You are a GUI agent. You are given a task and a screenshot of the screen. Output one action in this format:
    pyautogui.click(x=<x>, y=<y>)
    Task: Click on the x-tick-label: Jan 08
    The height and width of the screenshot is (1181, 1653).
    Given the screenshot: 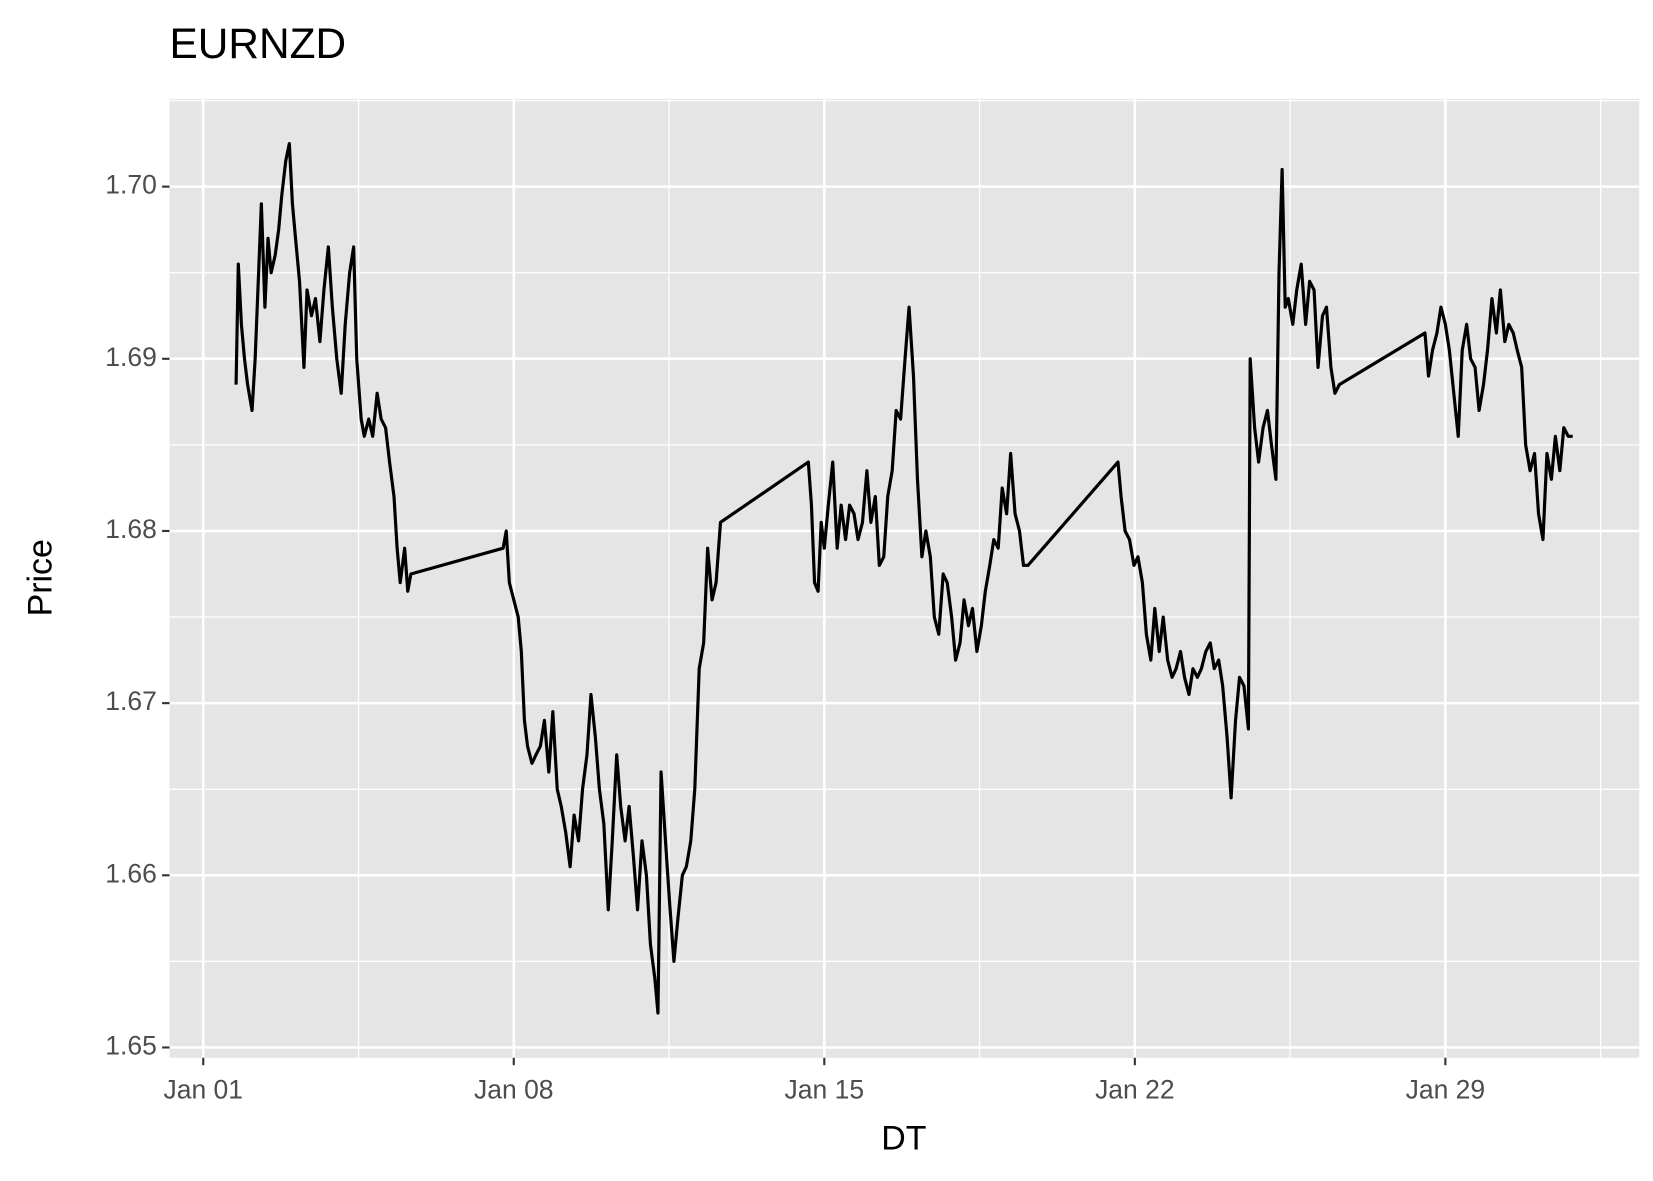 What is the action you would take?
    pyautogui.click(x=514, y=1090)
    